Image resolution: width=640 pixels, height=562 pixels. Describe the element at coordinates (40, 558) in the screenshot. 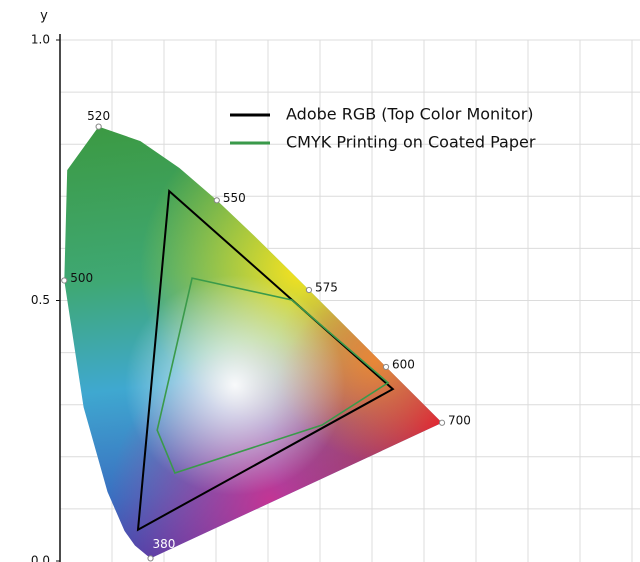

I see `y-tick-label: 0.0` at that location.